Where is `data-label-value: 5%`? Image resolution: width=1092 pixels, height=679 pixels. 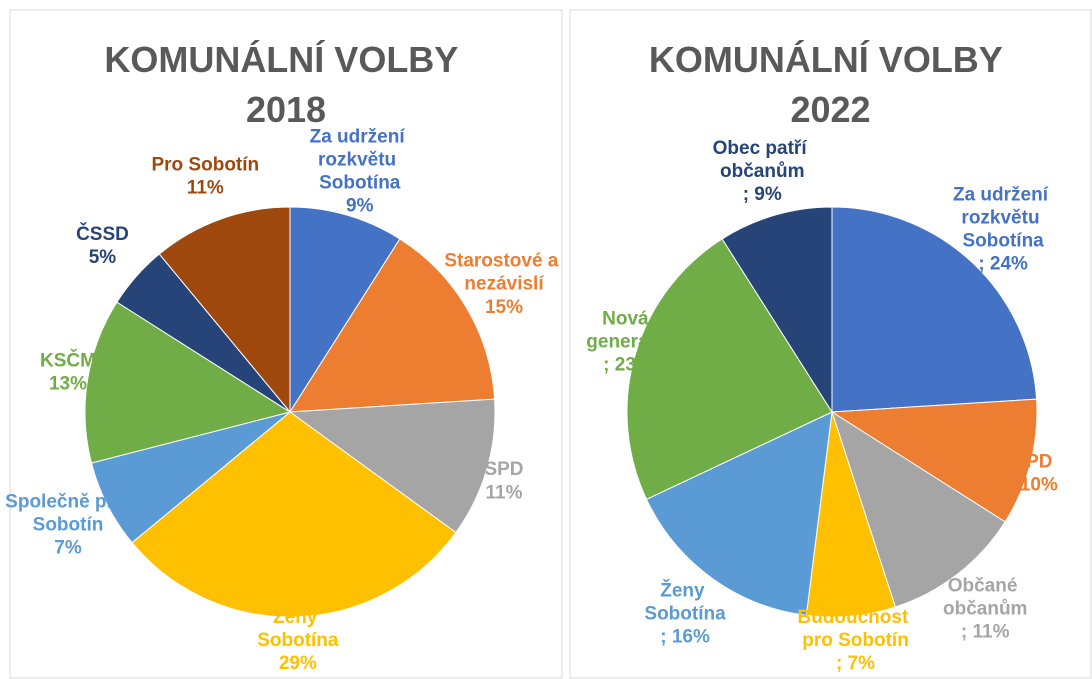
data-label-value: 5% is located at coordinates (103, 257).